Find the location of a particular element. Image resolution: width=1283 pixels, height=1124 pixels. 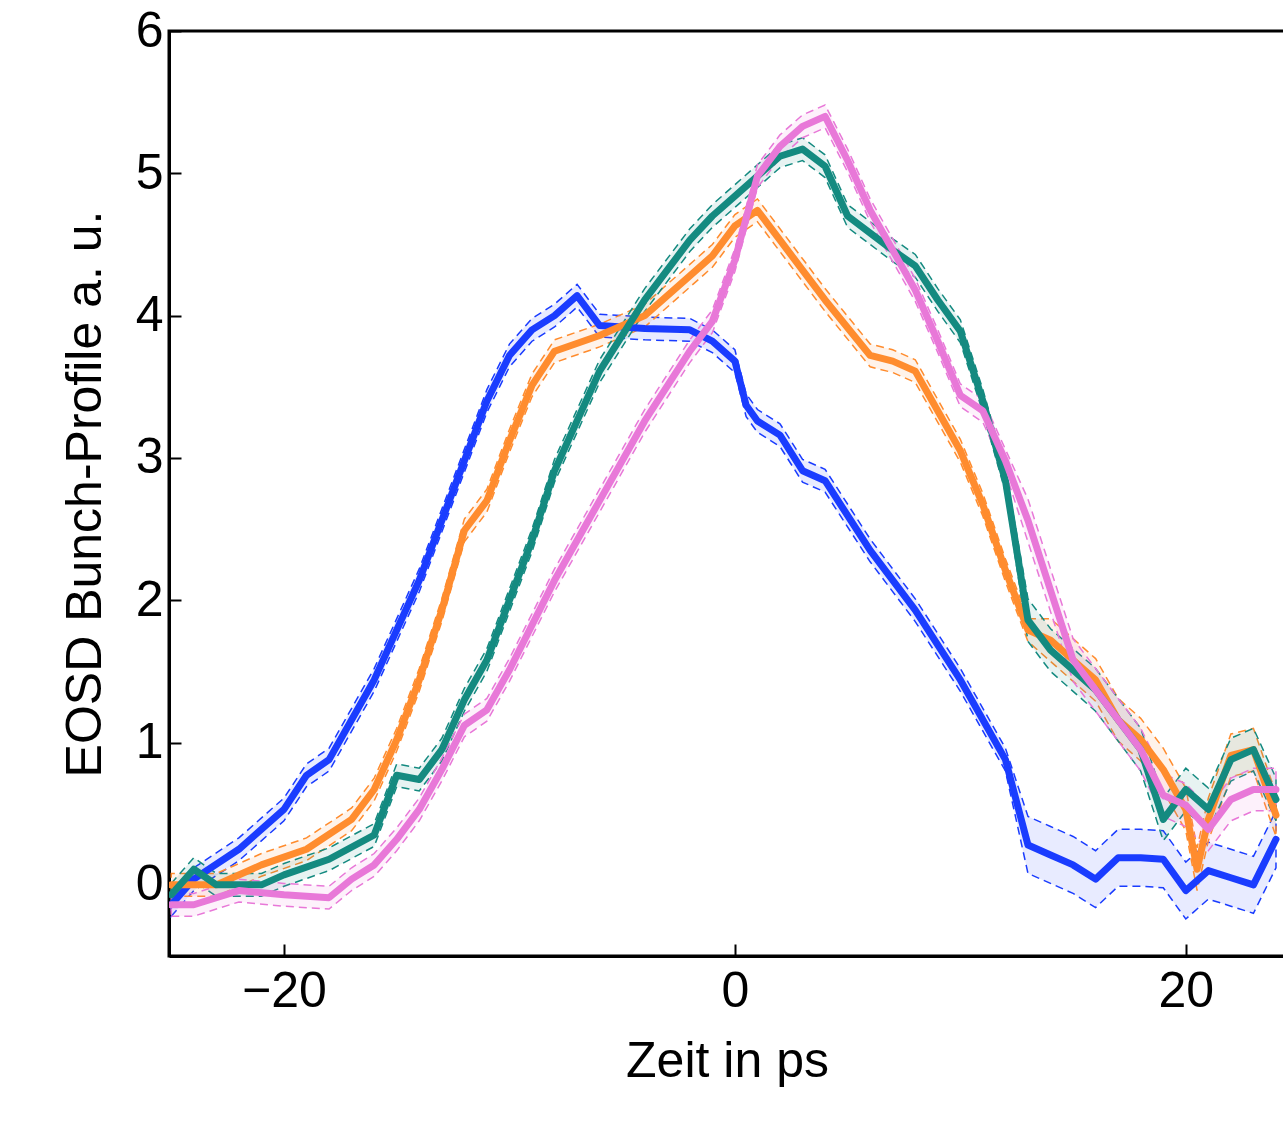

x-axis-title: Zeit in ps is located at coordinates (727, 1059).